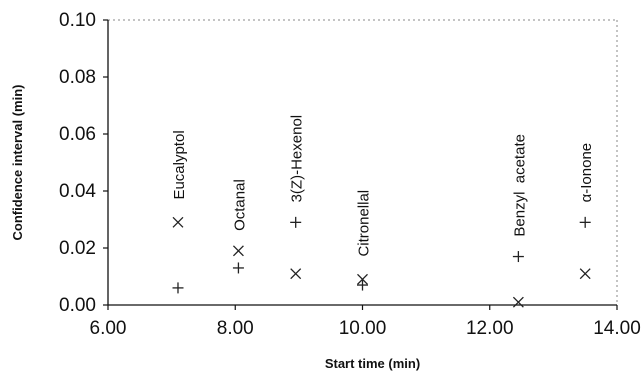 This screenshot has height=379, width=642. I want to click on x-tick-label: 6.00, so click(108, 328).